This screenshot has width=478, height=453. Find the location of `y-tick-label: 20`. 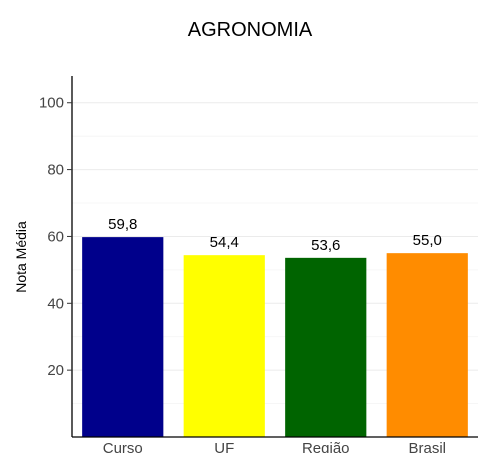

y-tick-label: 20 is located at coordinates (55, 370).